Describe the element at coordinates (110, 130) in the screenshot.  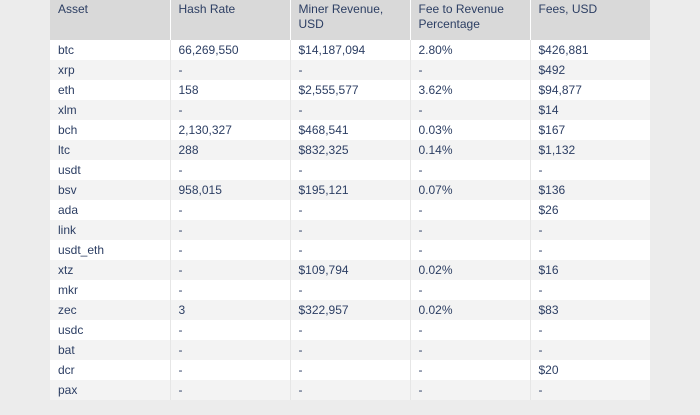
I see `cell-asset: bch` at that location.